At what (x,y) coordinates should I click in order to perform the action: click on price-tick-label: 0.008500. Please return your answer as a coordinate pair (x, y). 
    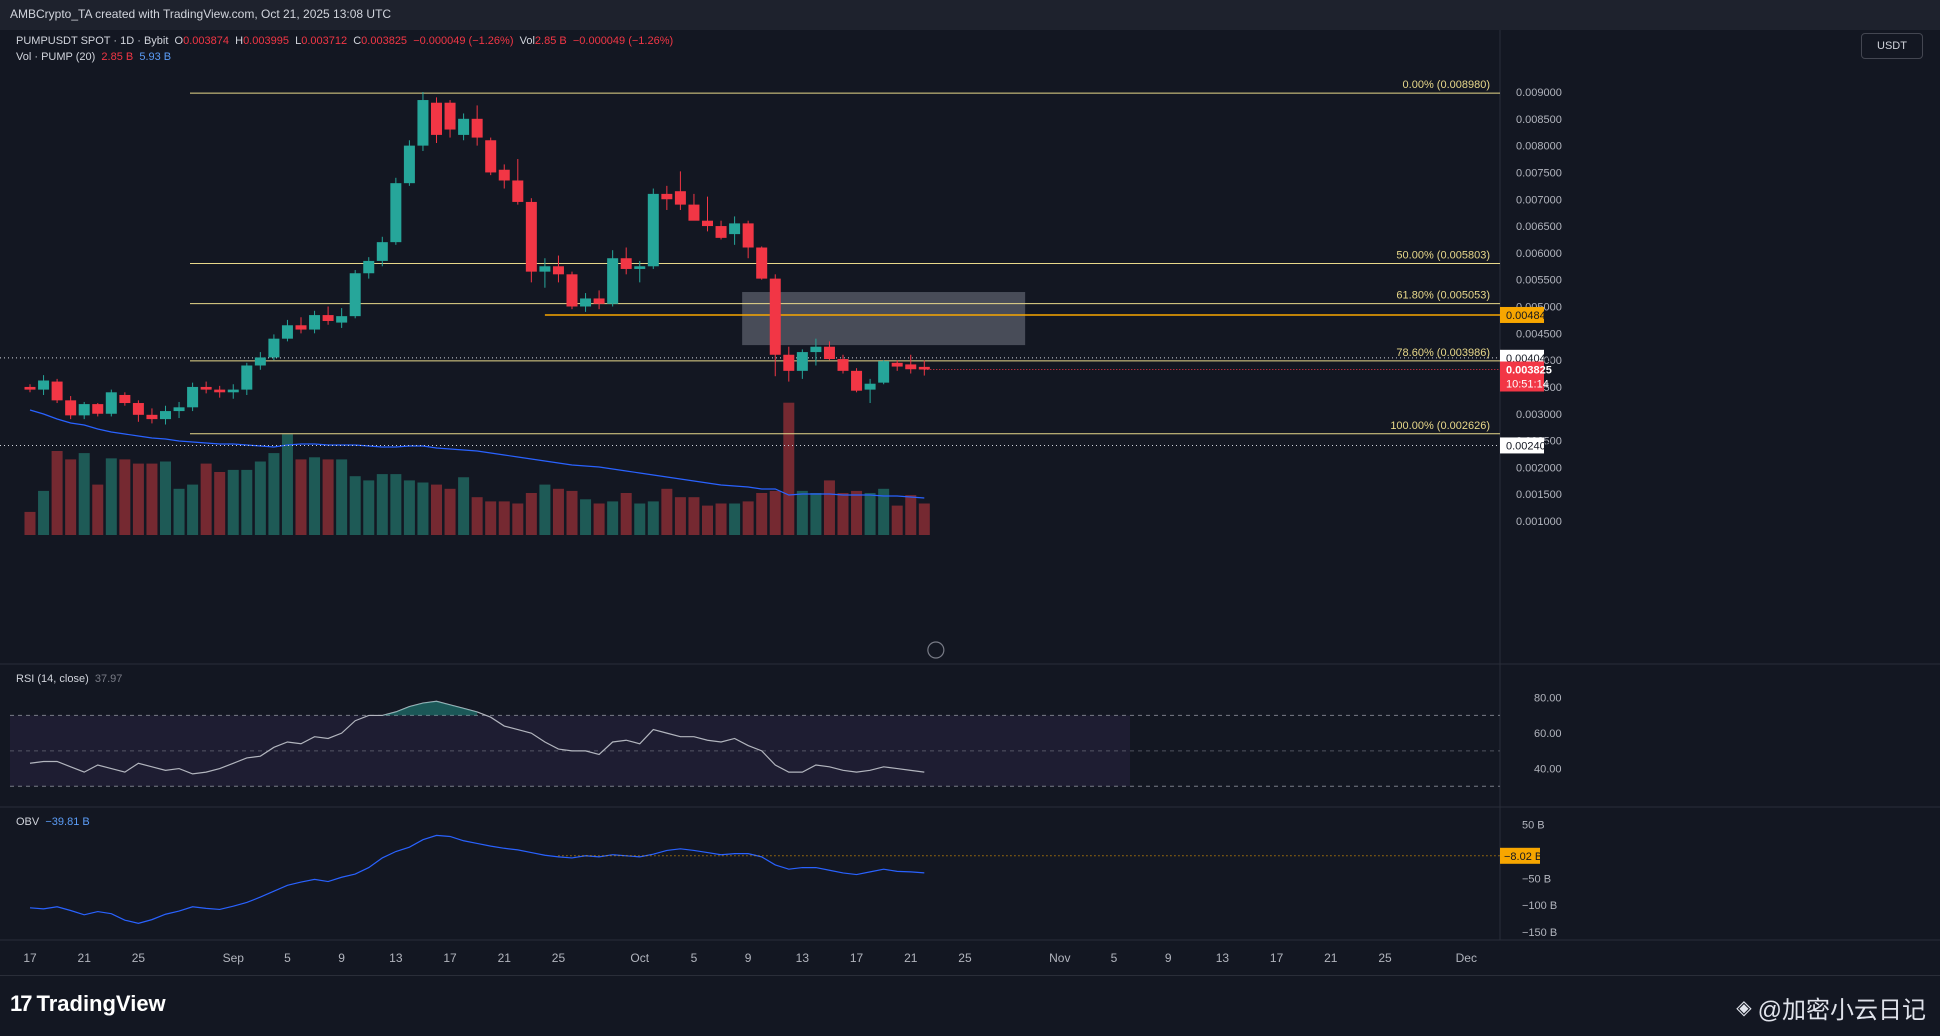
    Looking at the image, I should click on (1539, 120).